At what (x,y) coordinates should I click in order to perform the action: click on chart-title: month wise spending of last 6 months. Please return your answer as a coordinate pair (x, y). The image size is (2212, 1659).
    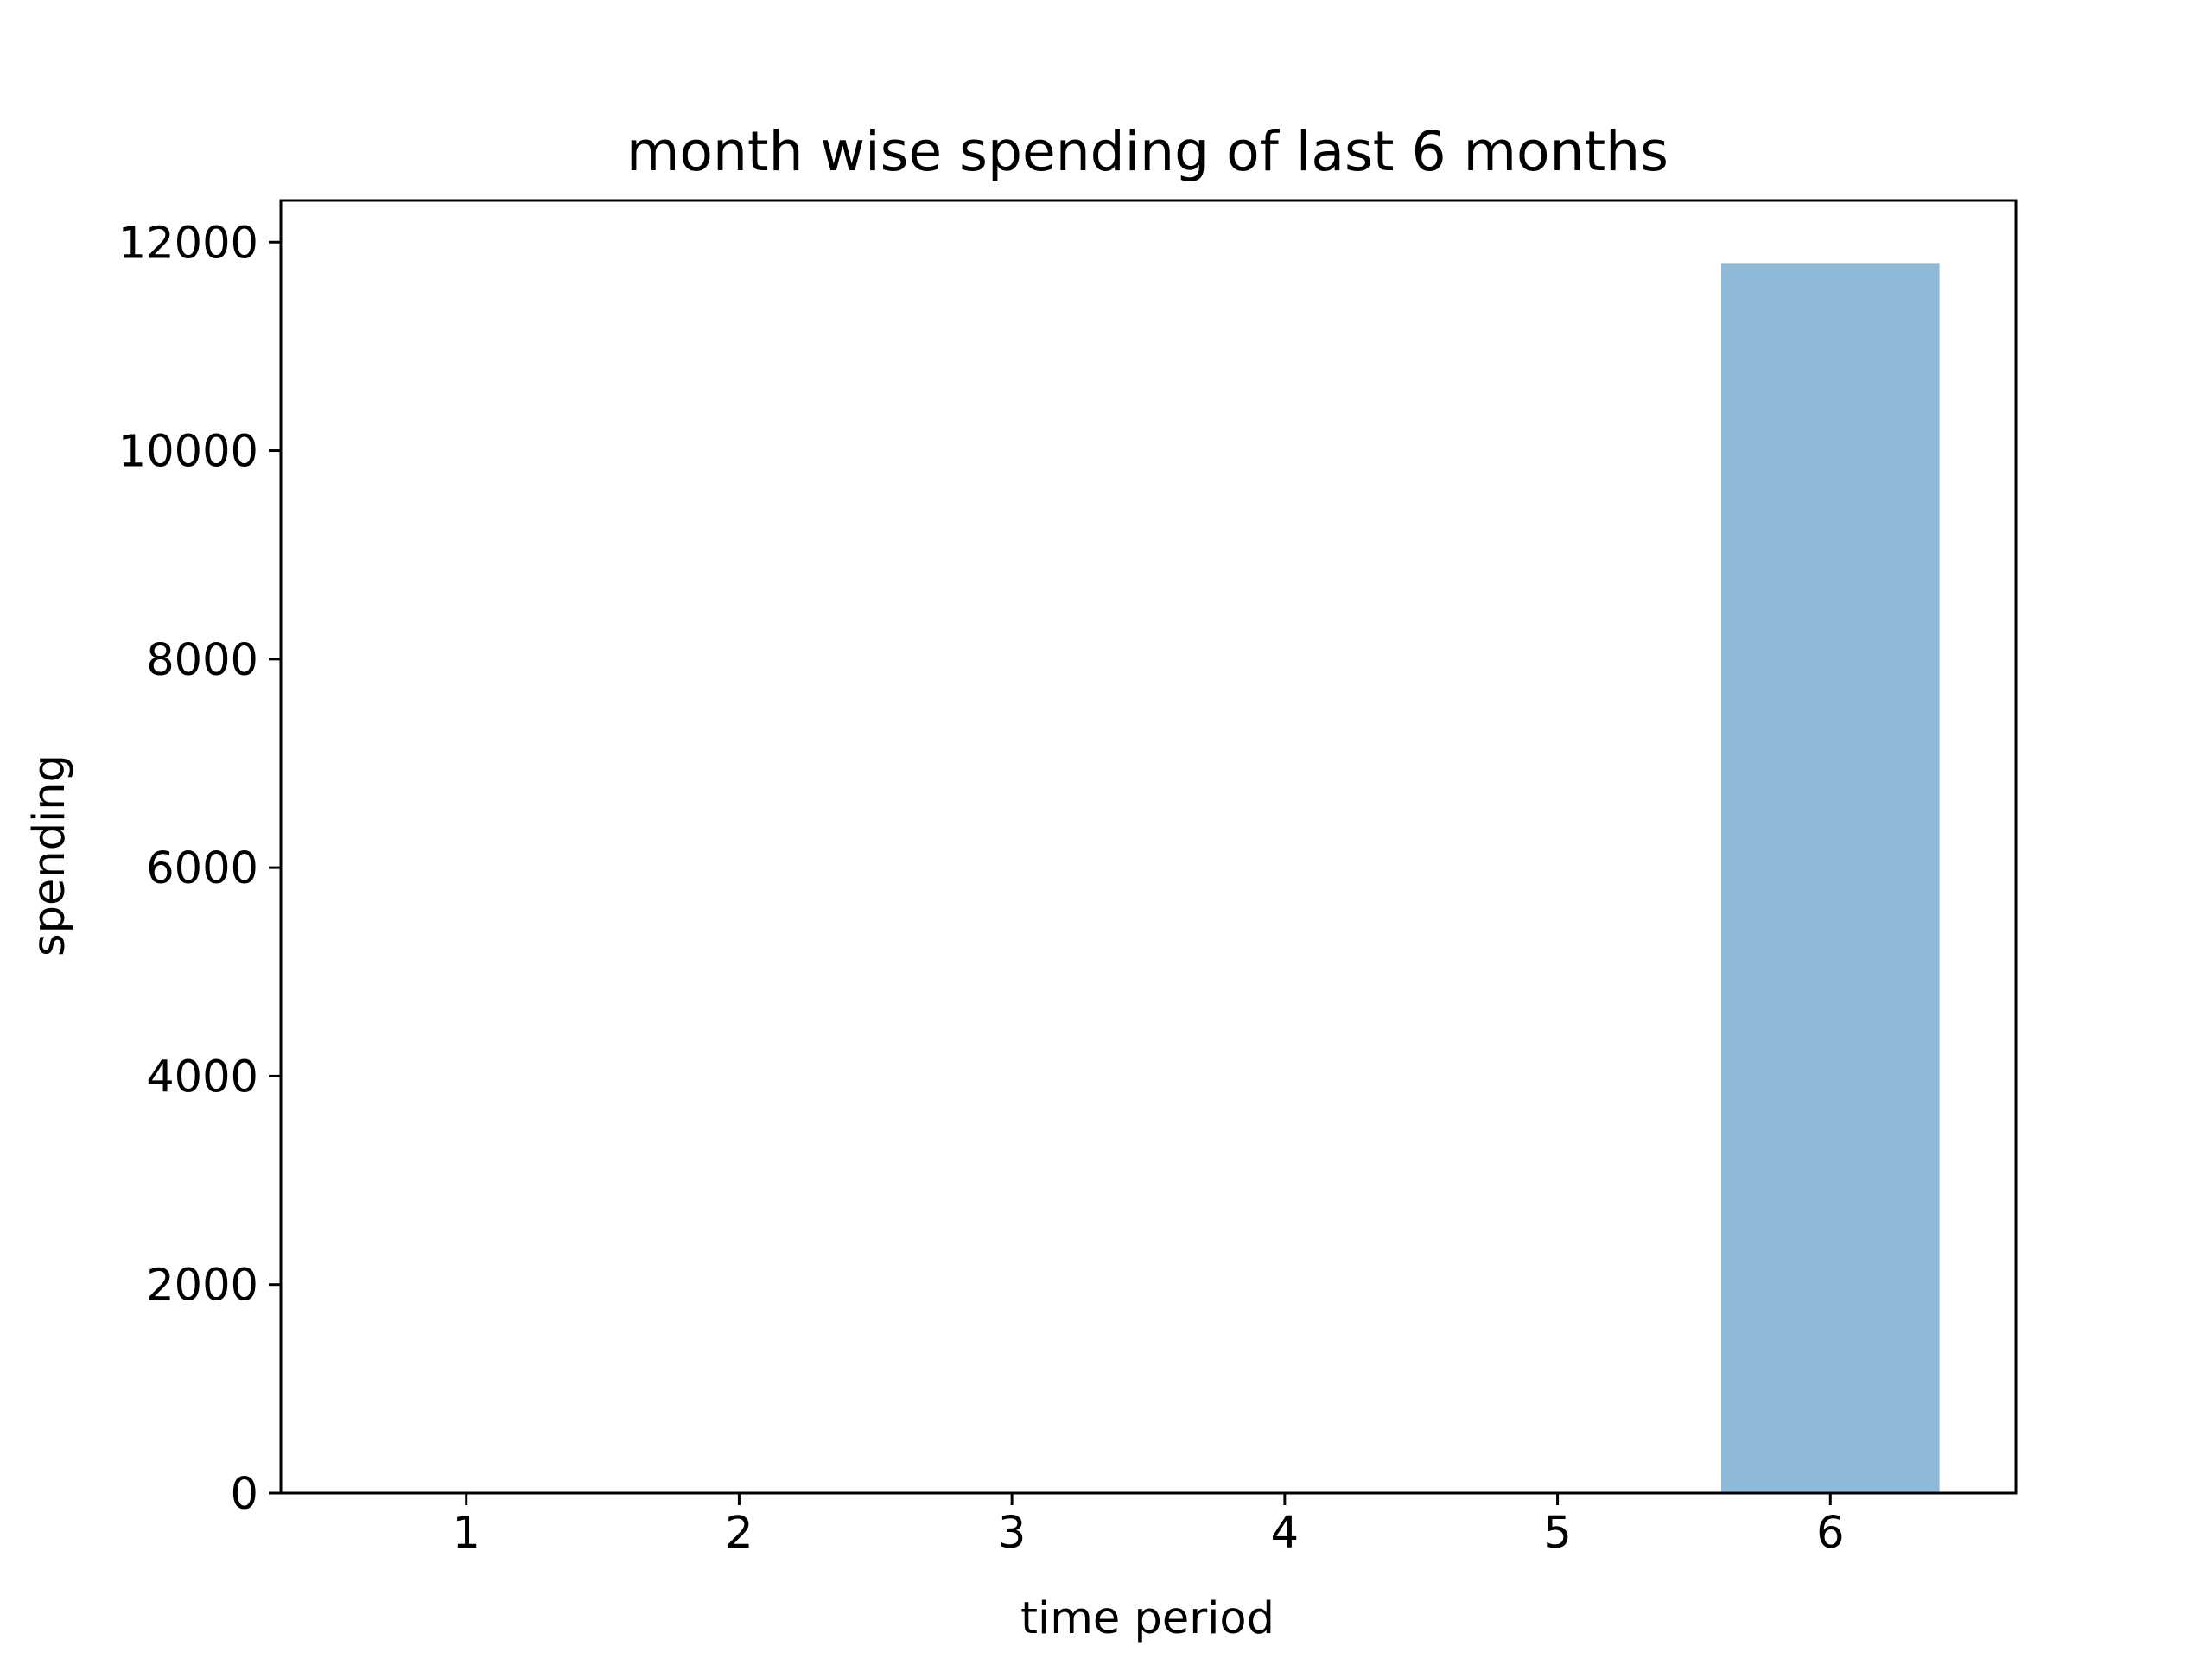
    Looking at the image, I should click on (1147, 151).